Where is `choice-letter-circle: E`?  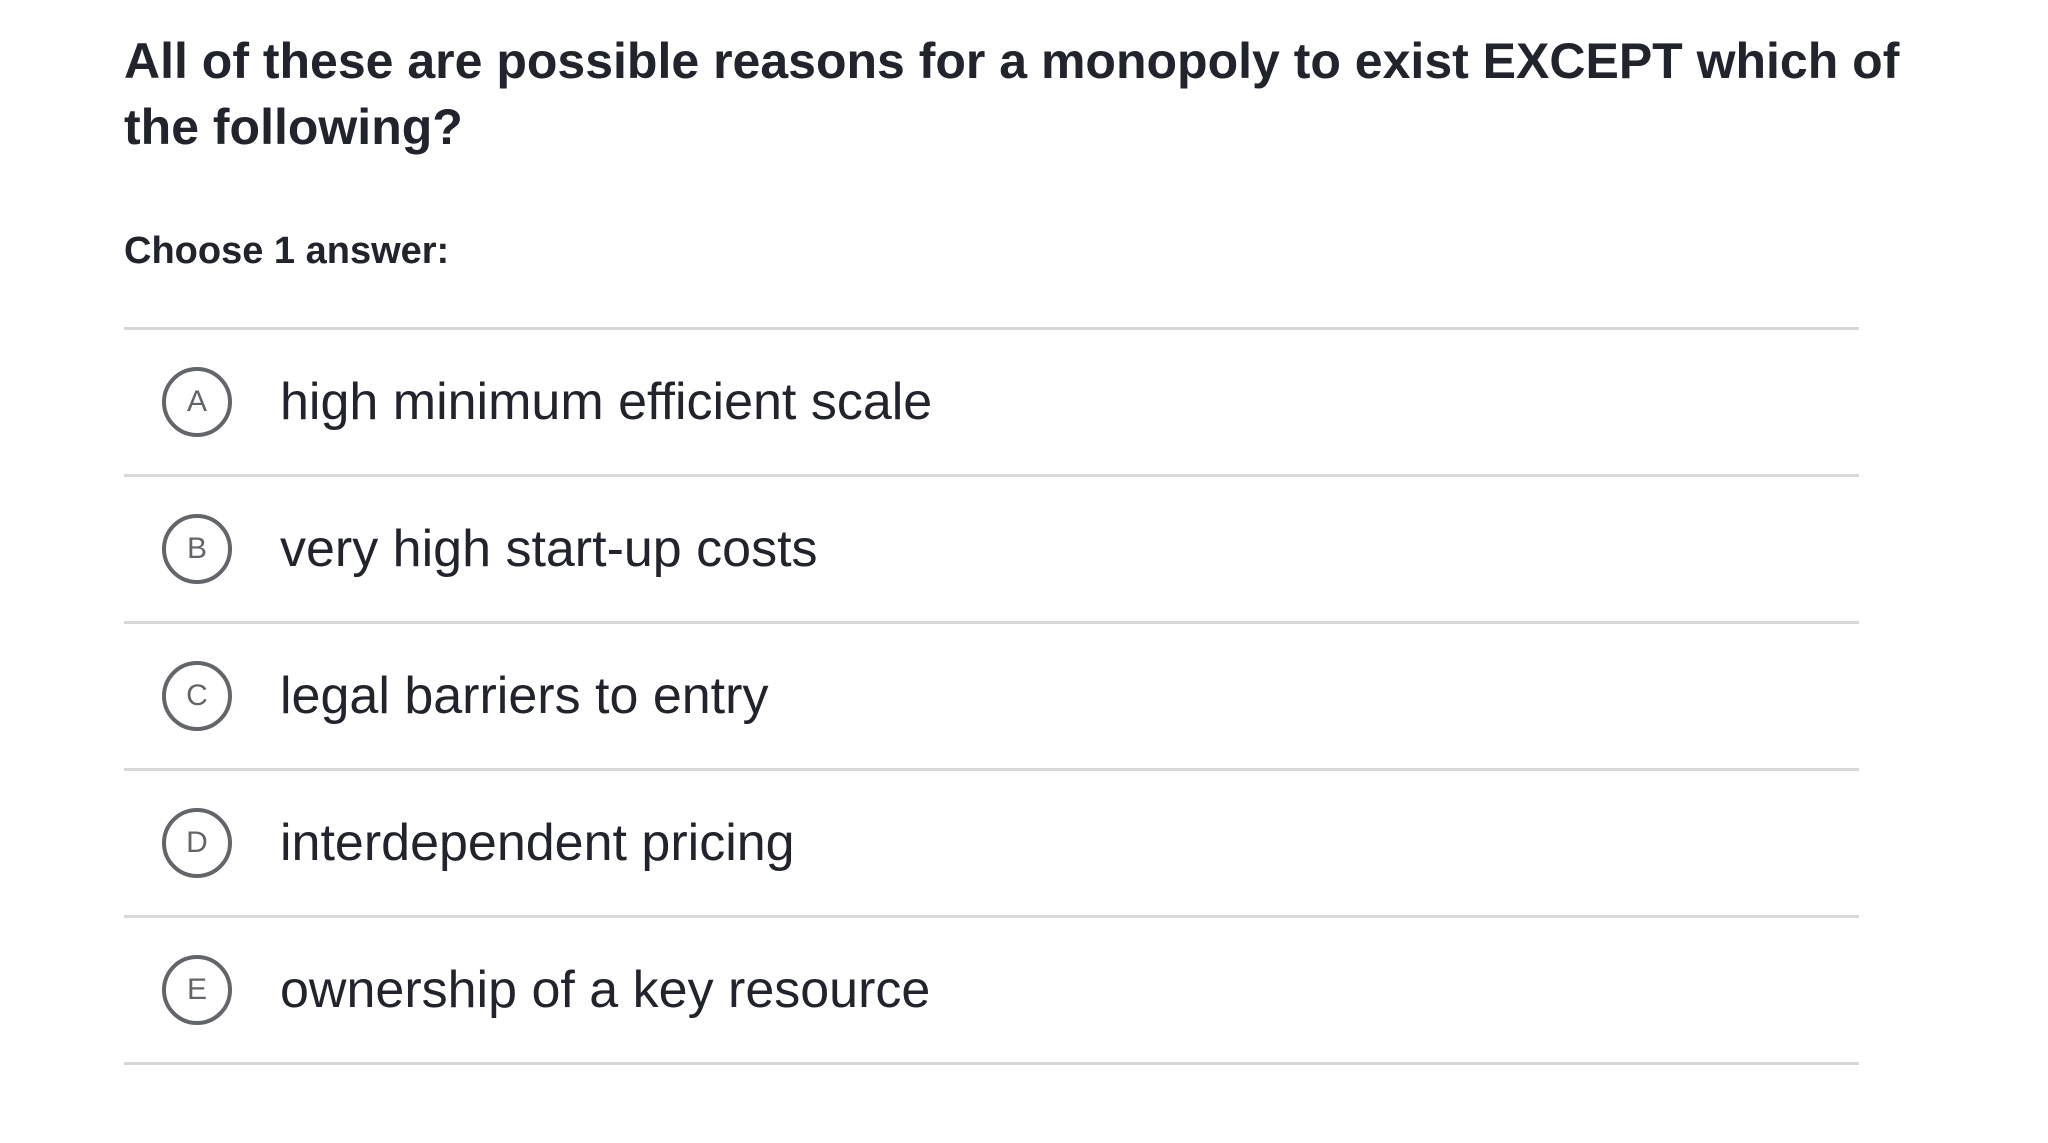 choice-letter-circle: E is located at coordinates (197, 990).